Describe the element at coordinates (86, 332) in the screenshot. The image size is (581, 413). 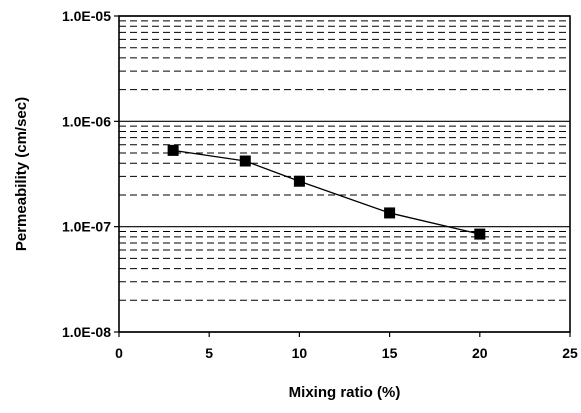
I see `y-tick-label: 1.0E-08` at that location.